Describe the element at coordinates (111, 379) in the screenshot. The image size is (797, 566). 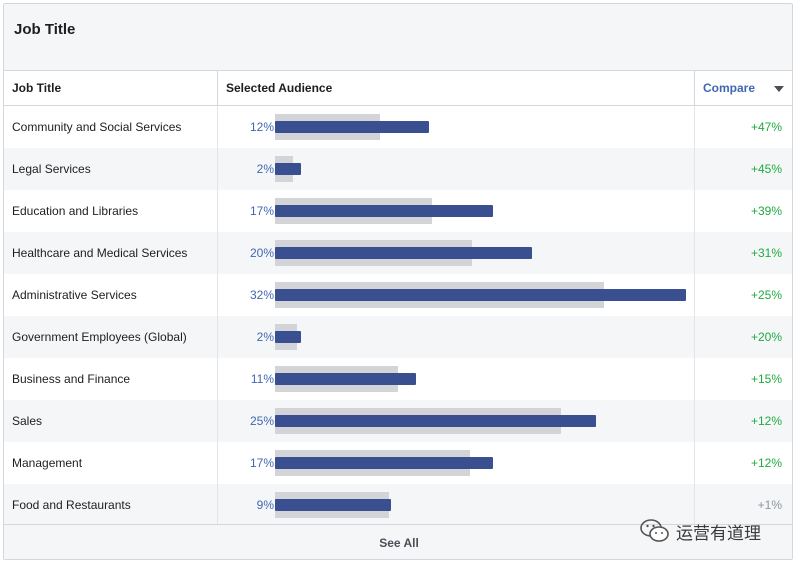
I see `job-title-cell: Business and Finance` at that location.